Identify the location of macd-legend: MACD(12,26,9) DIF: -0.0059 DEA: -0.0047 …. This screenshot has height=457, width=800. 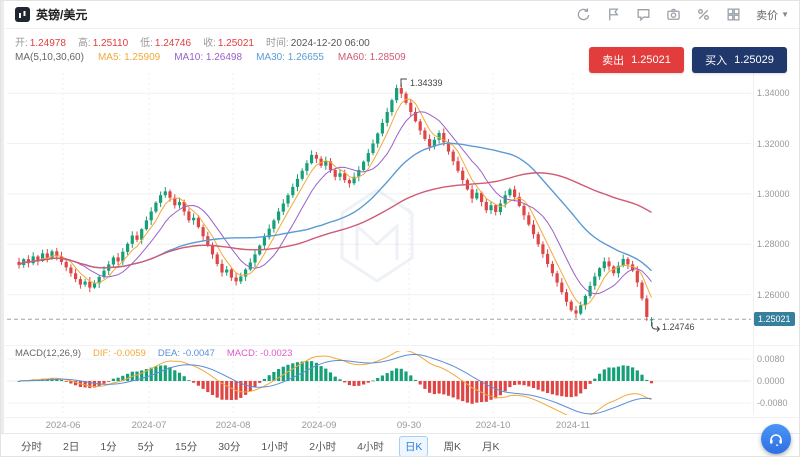
(153, 353).